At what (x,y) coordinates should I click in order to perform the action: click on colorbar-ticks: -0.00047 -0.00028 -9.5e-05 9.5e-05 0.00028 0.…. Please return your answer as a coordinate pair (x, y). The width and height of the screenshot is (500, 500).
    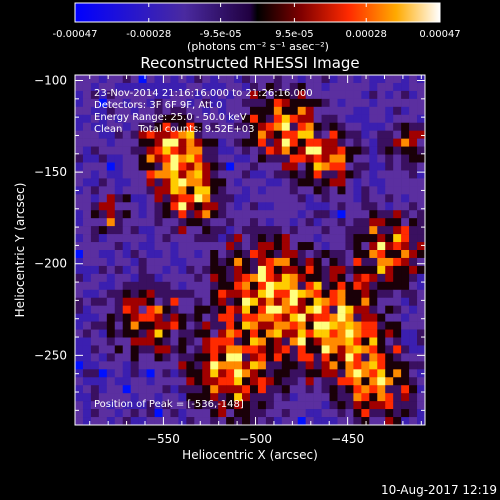
    Looking at the image, I should click on (257, 21).